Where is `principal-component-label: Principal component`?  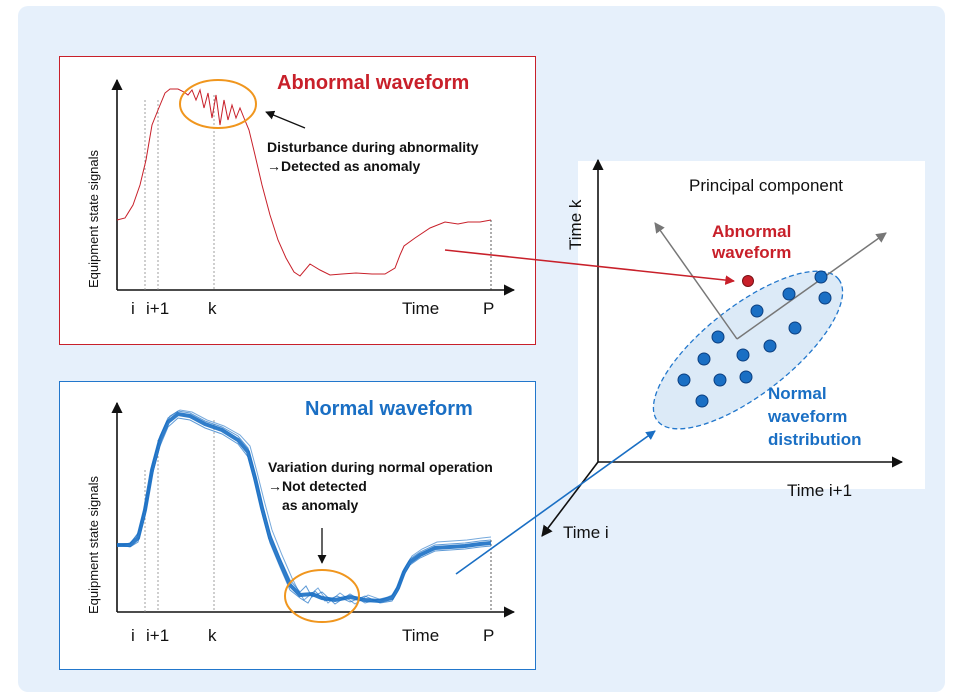 principal-component-label: Principal component is located at coordinates (766, 185).